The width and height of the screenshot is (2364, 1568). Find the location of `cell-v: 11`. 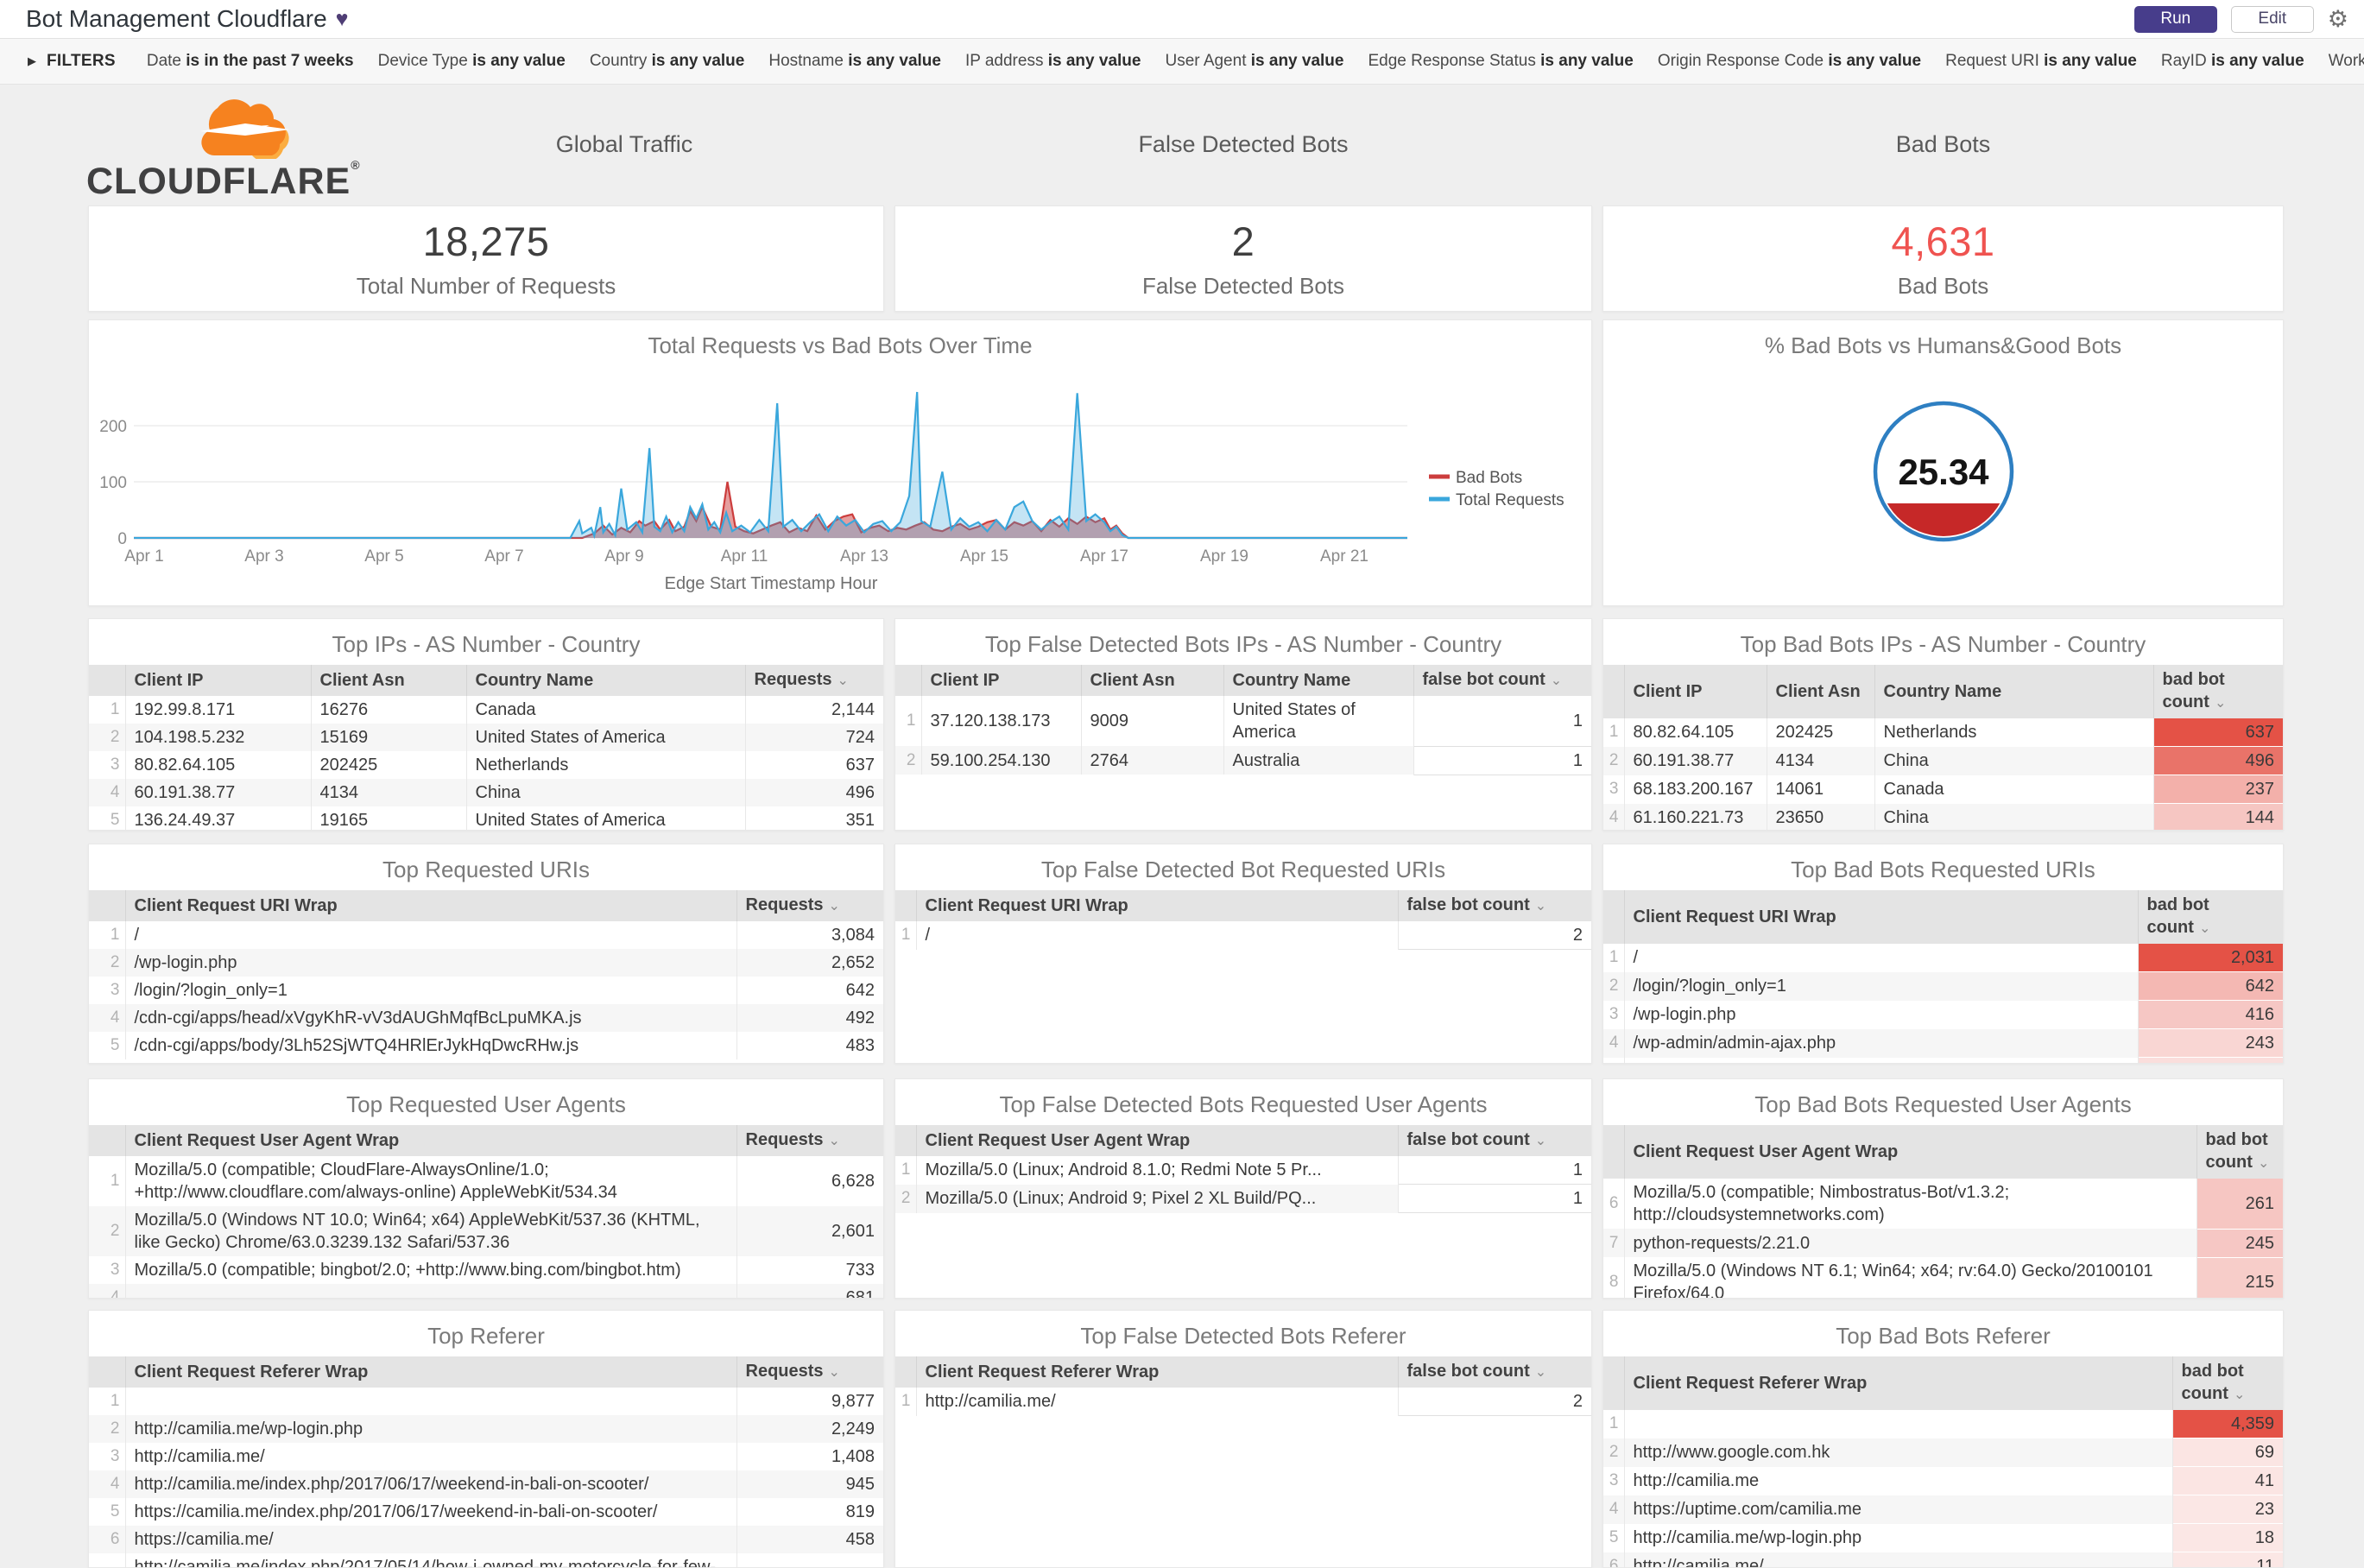

cell-v: 11 is located at coordinates (2227, 1560).